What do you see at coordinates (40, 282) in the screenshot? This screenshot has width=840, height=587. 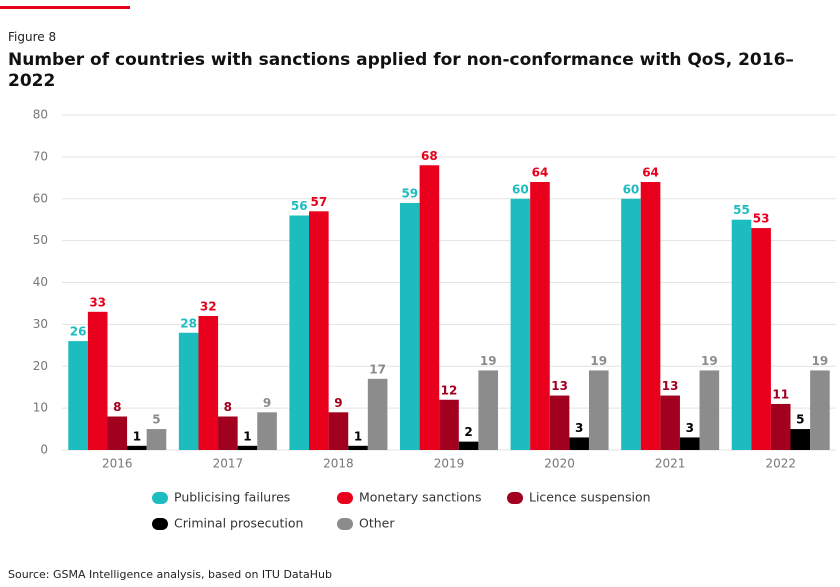 I see `y-tick-label: 40` at bounding box center [40, 282].